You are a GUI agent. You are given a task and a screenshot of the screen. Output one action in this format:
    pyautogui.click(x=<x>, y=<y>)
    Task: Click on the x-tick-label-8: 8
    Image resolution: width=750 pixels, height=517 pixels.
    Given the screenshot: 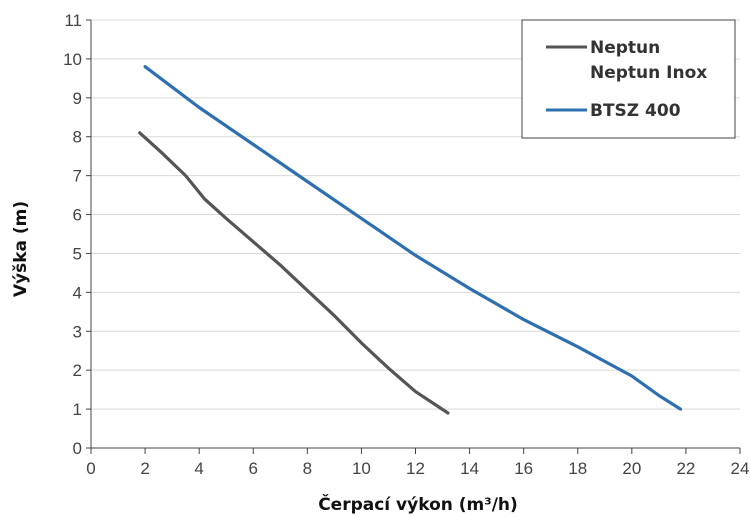 What is the action you would take?
    pyautogui.click(x=307, y=468)
    